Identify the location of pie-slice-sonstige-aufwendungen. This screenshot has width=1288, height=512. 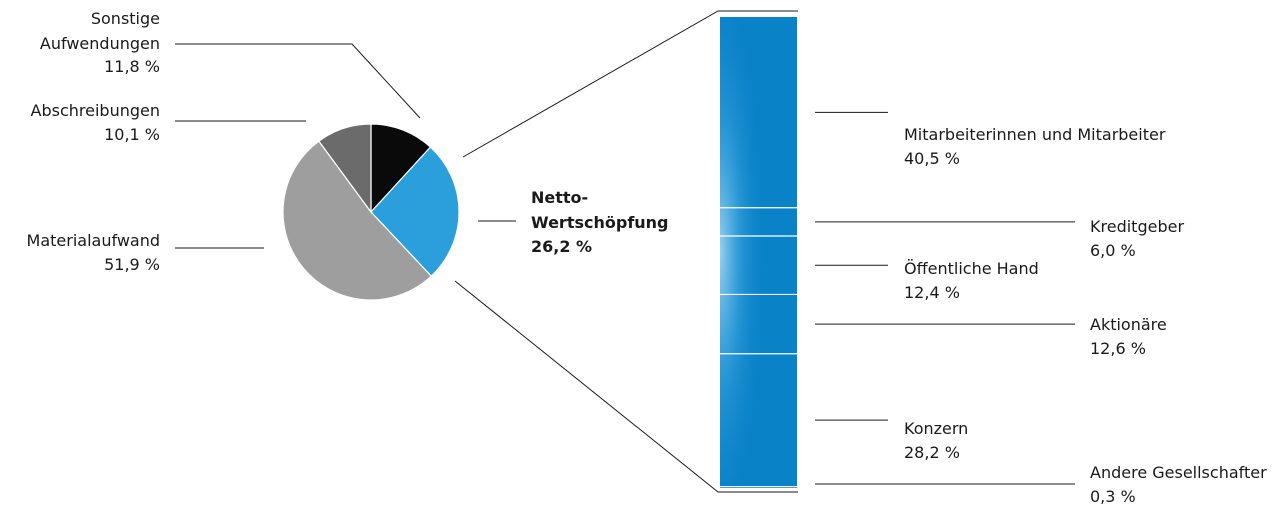
(401, 168).